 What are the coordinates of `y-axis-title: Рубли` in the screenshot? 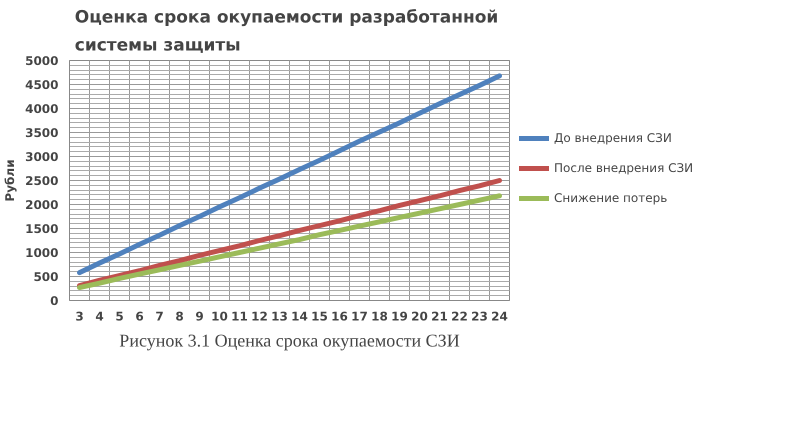 It's located at (10, 180).